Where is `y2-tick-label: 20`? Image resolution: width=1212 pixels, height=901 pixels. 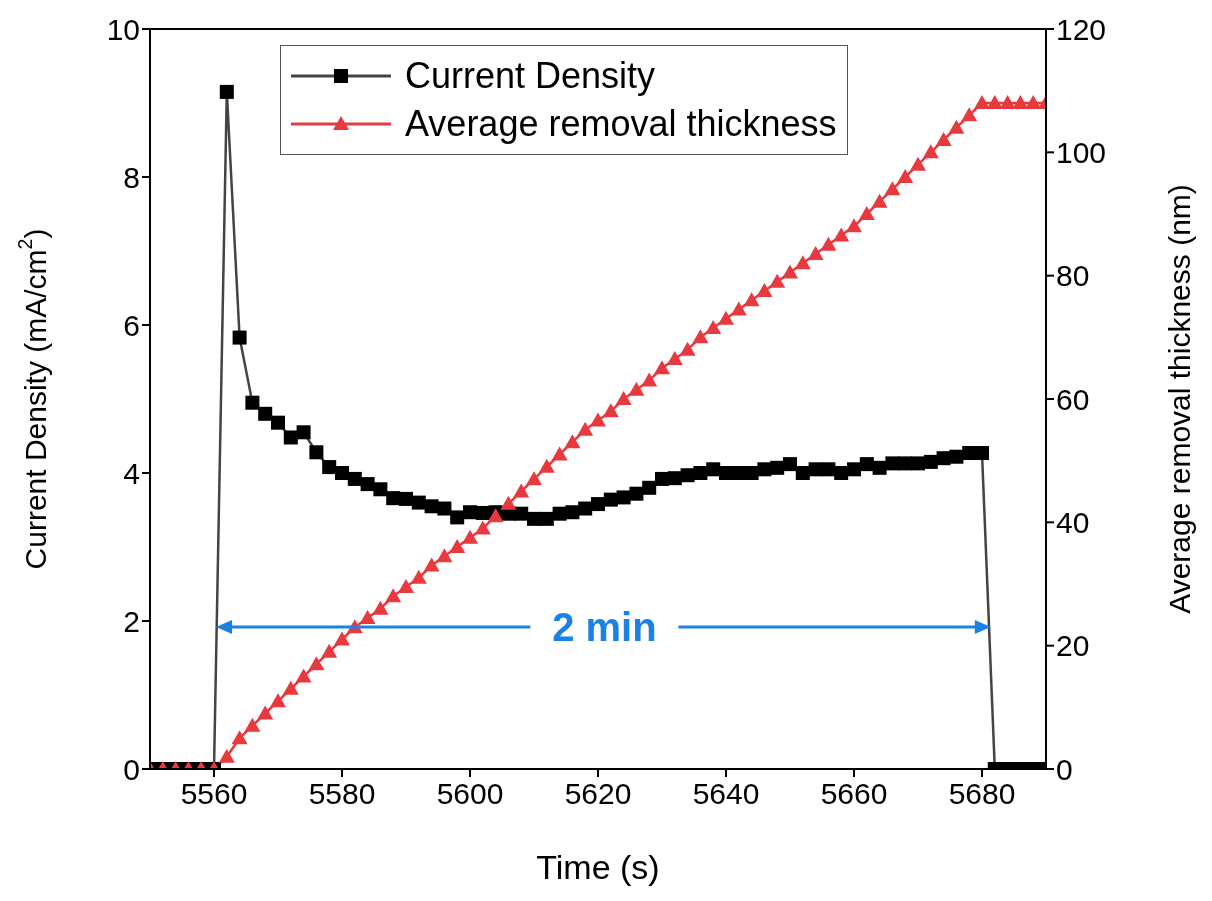 y2-tick-label: 20 is located at coordinates (1073, 646).